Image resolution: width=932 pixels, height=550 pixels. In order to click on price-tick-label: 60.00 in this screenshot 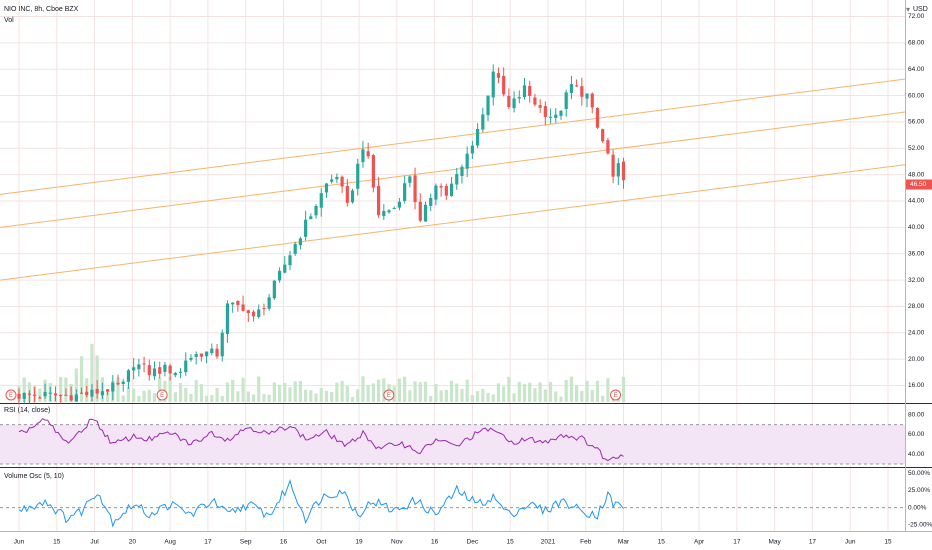, I will do `click(916, 95)`.